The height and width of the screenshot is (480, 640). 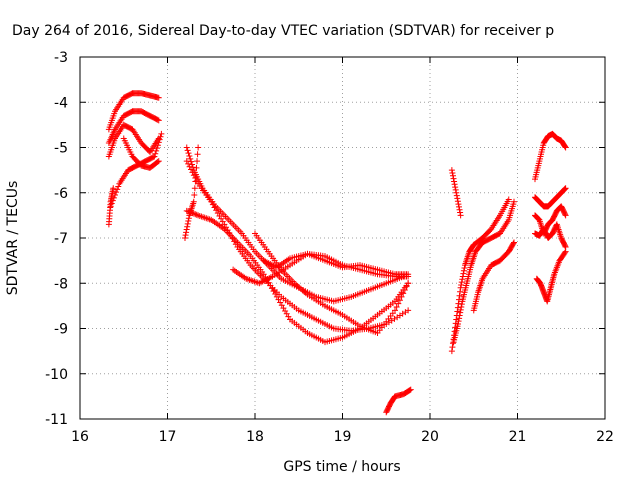 What do you see at coordinates (61, 58) in the screenshot?
I see `y-tick-label: -3` at bounding box center [61, 58].